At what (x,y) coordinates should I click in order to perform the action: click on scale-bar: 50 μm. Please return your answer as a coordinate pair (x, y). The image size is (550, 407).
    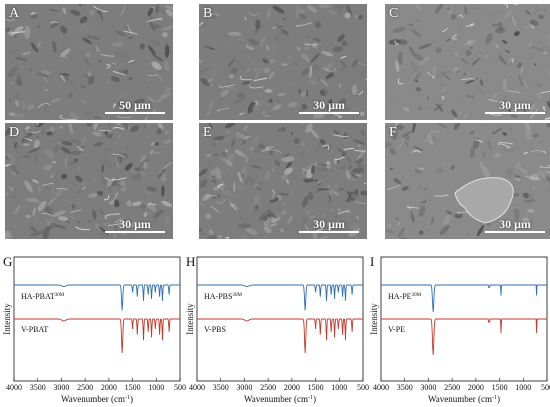
    Looking at the image, I should click on (135, 106).